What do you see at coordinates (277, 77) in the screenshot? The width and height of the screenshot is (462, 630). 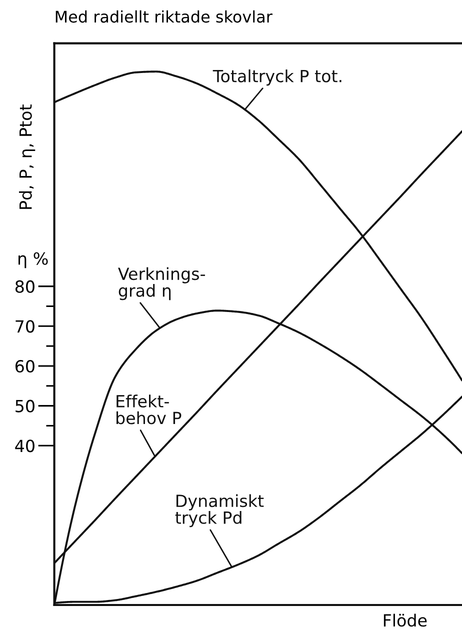 I see `series-label: Totaltryck P tot.` at bounding box center [277, 77].